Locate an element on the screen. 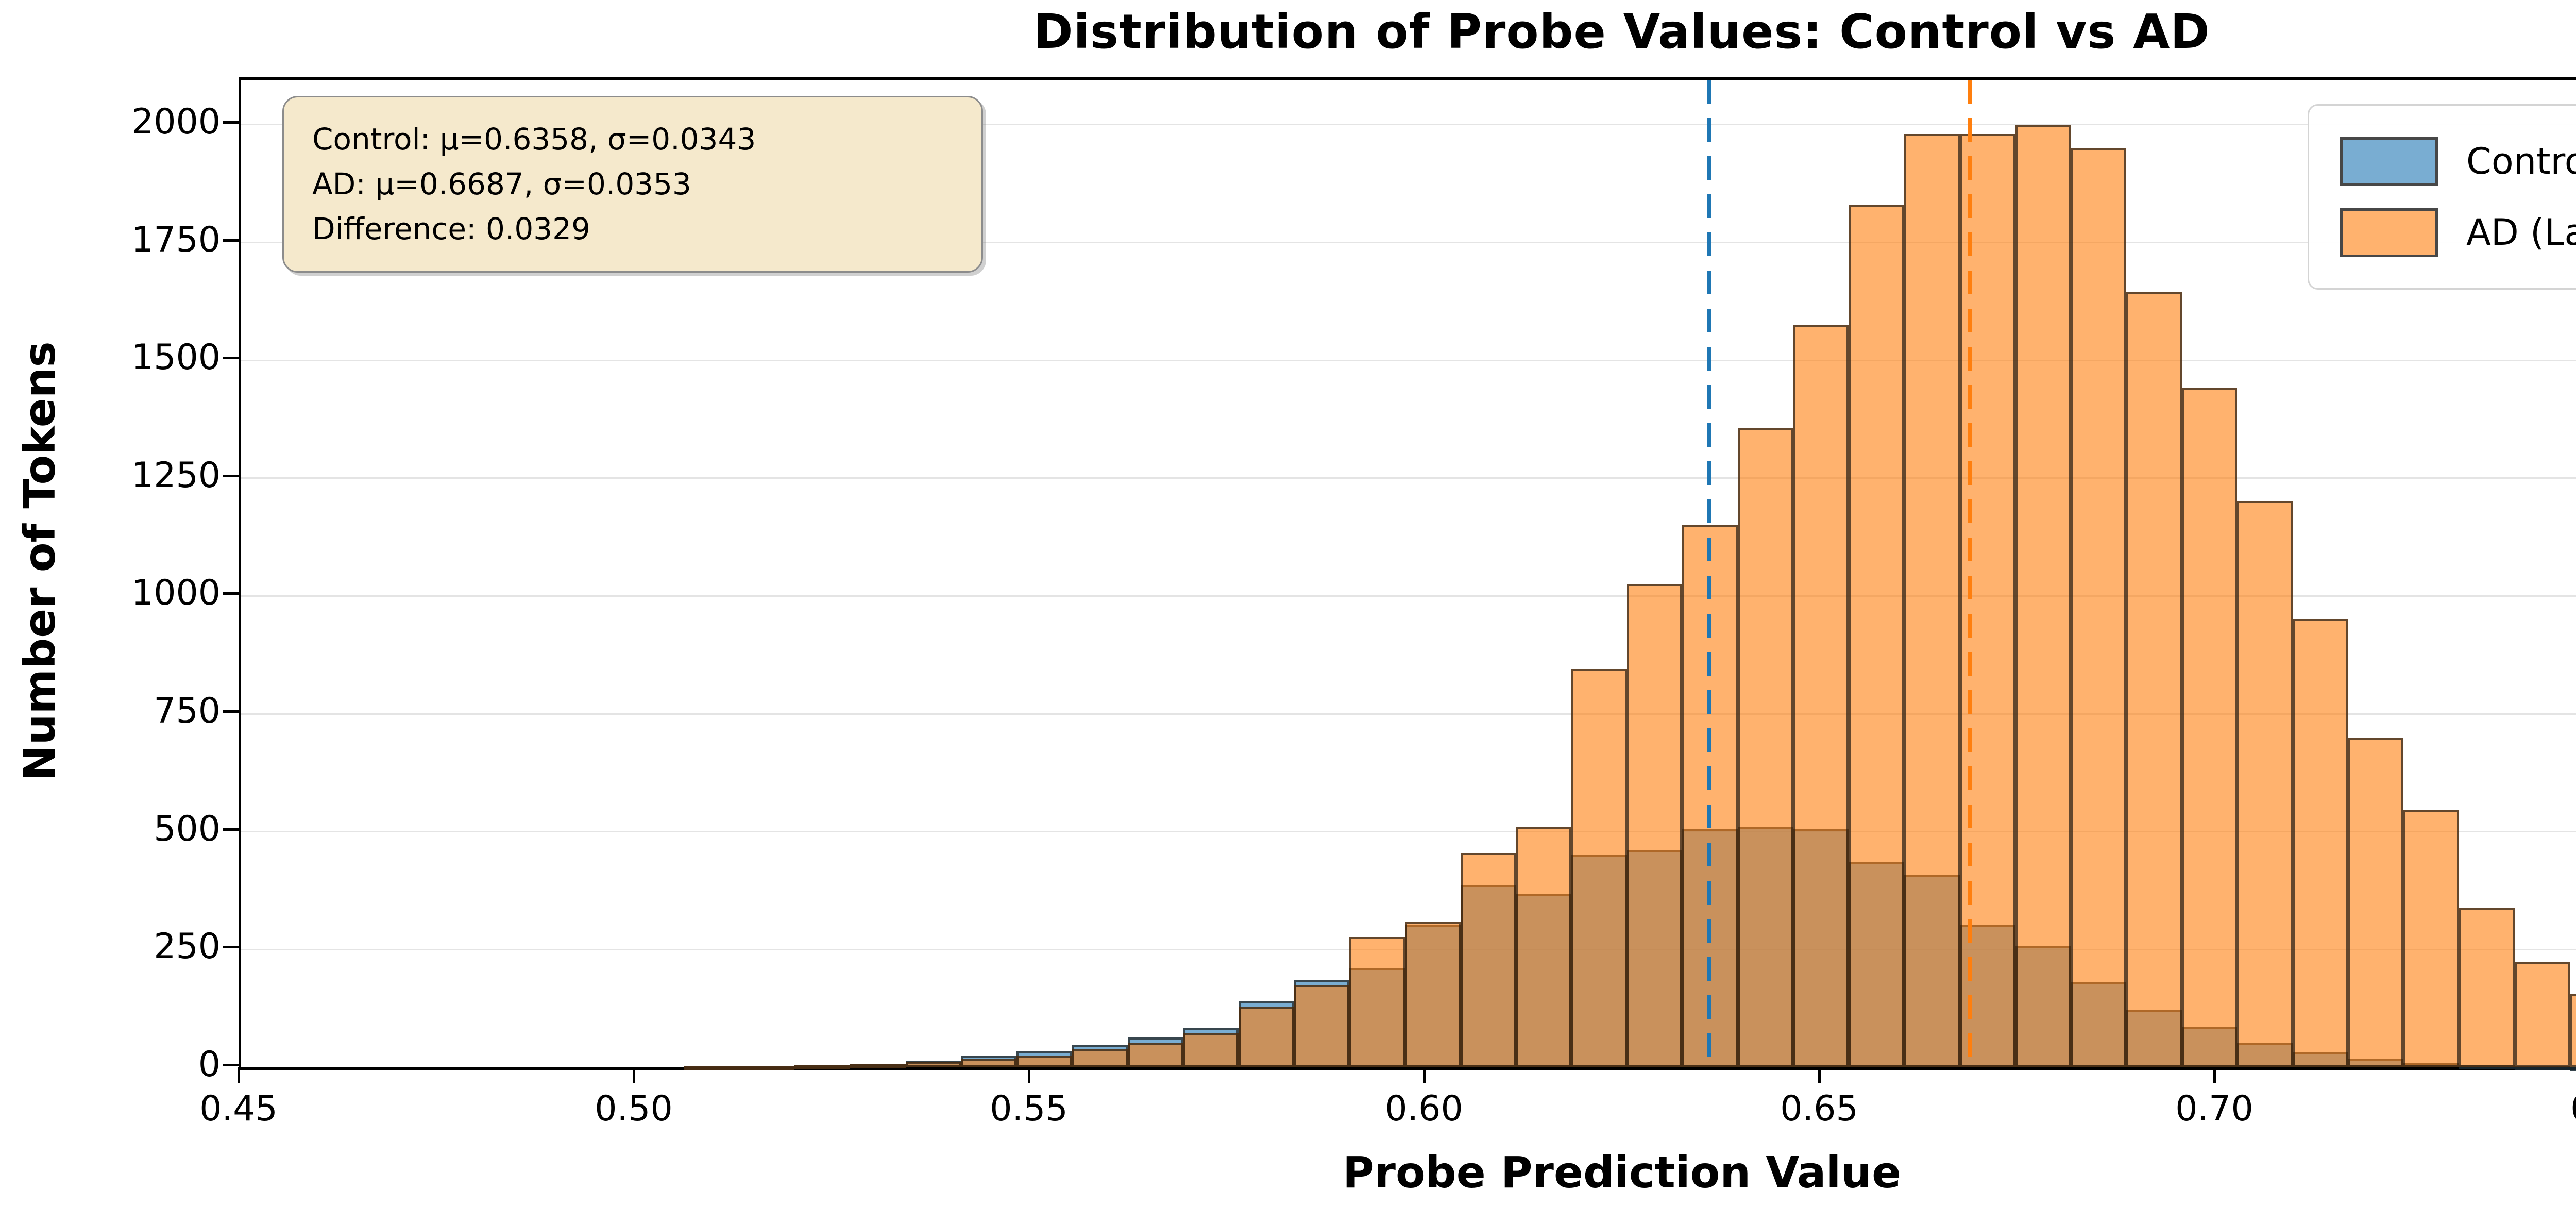 This screenshot has height=1222, width=2576. y-tick-label: 1000 is located at coordinates (176, 593).